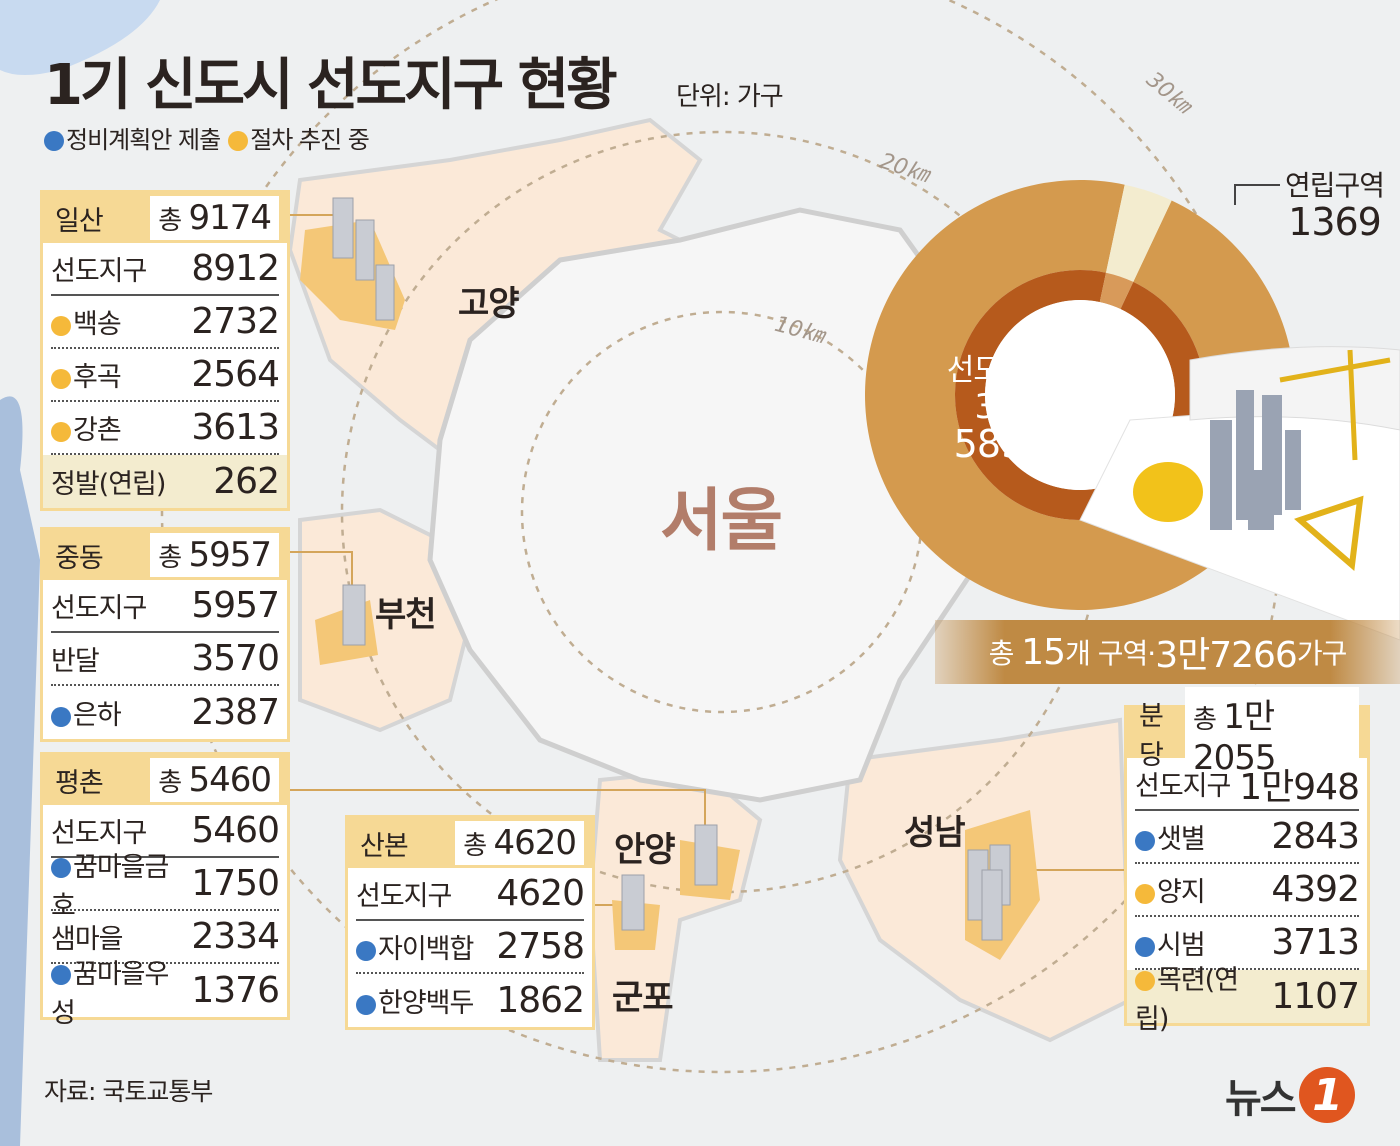 The width and height of the screenshot is (1400, 1146). What do you see at coordinates (1261, 1099) in the screenshot?
I see `logo-text: 뉴스` at bounding box center [1261, 1099].